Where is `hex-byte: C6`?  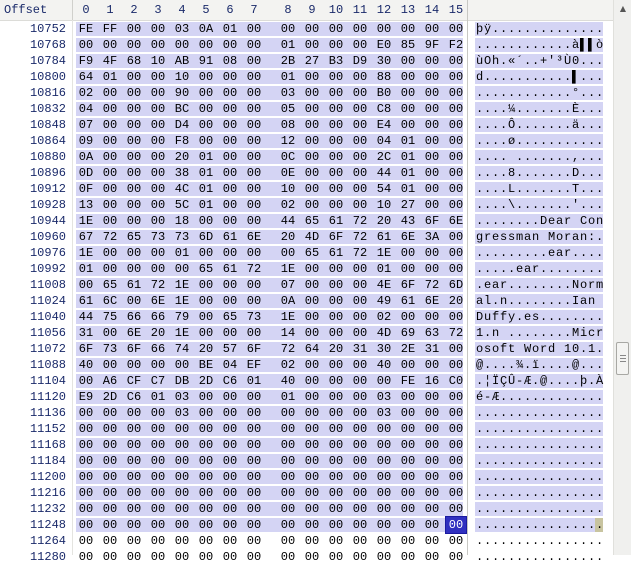 hex-byte: C6 is located at coordinates (134, 397).